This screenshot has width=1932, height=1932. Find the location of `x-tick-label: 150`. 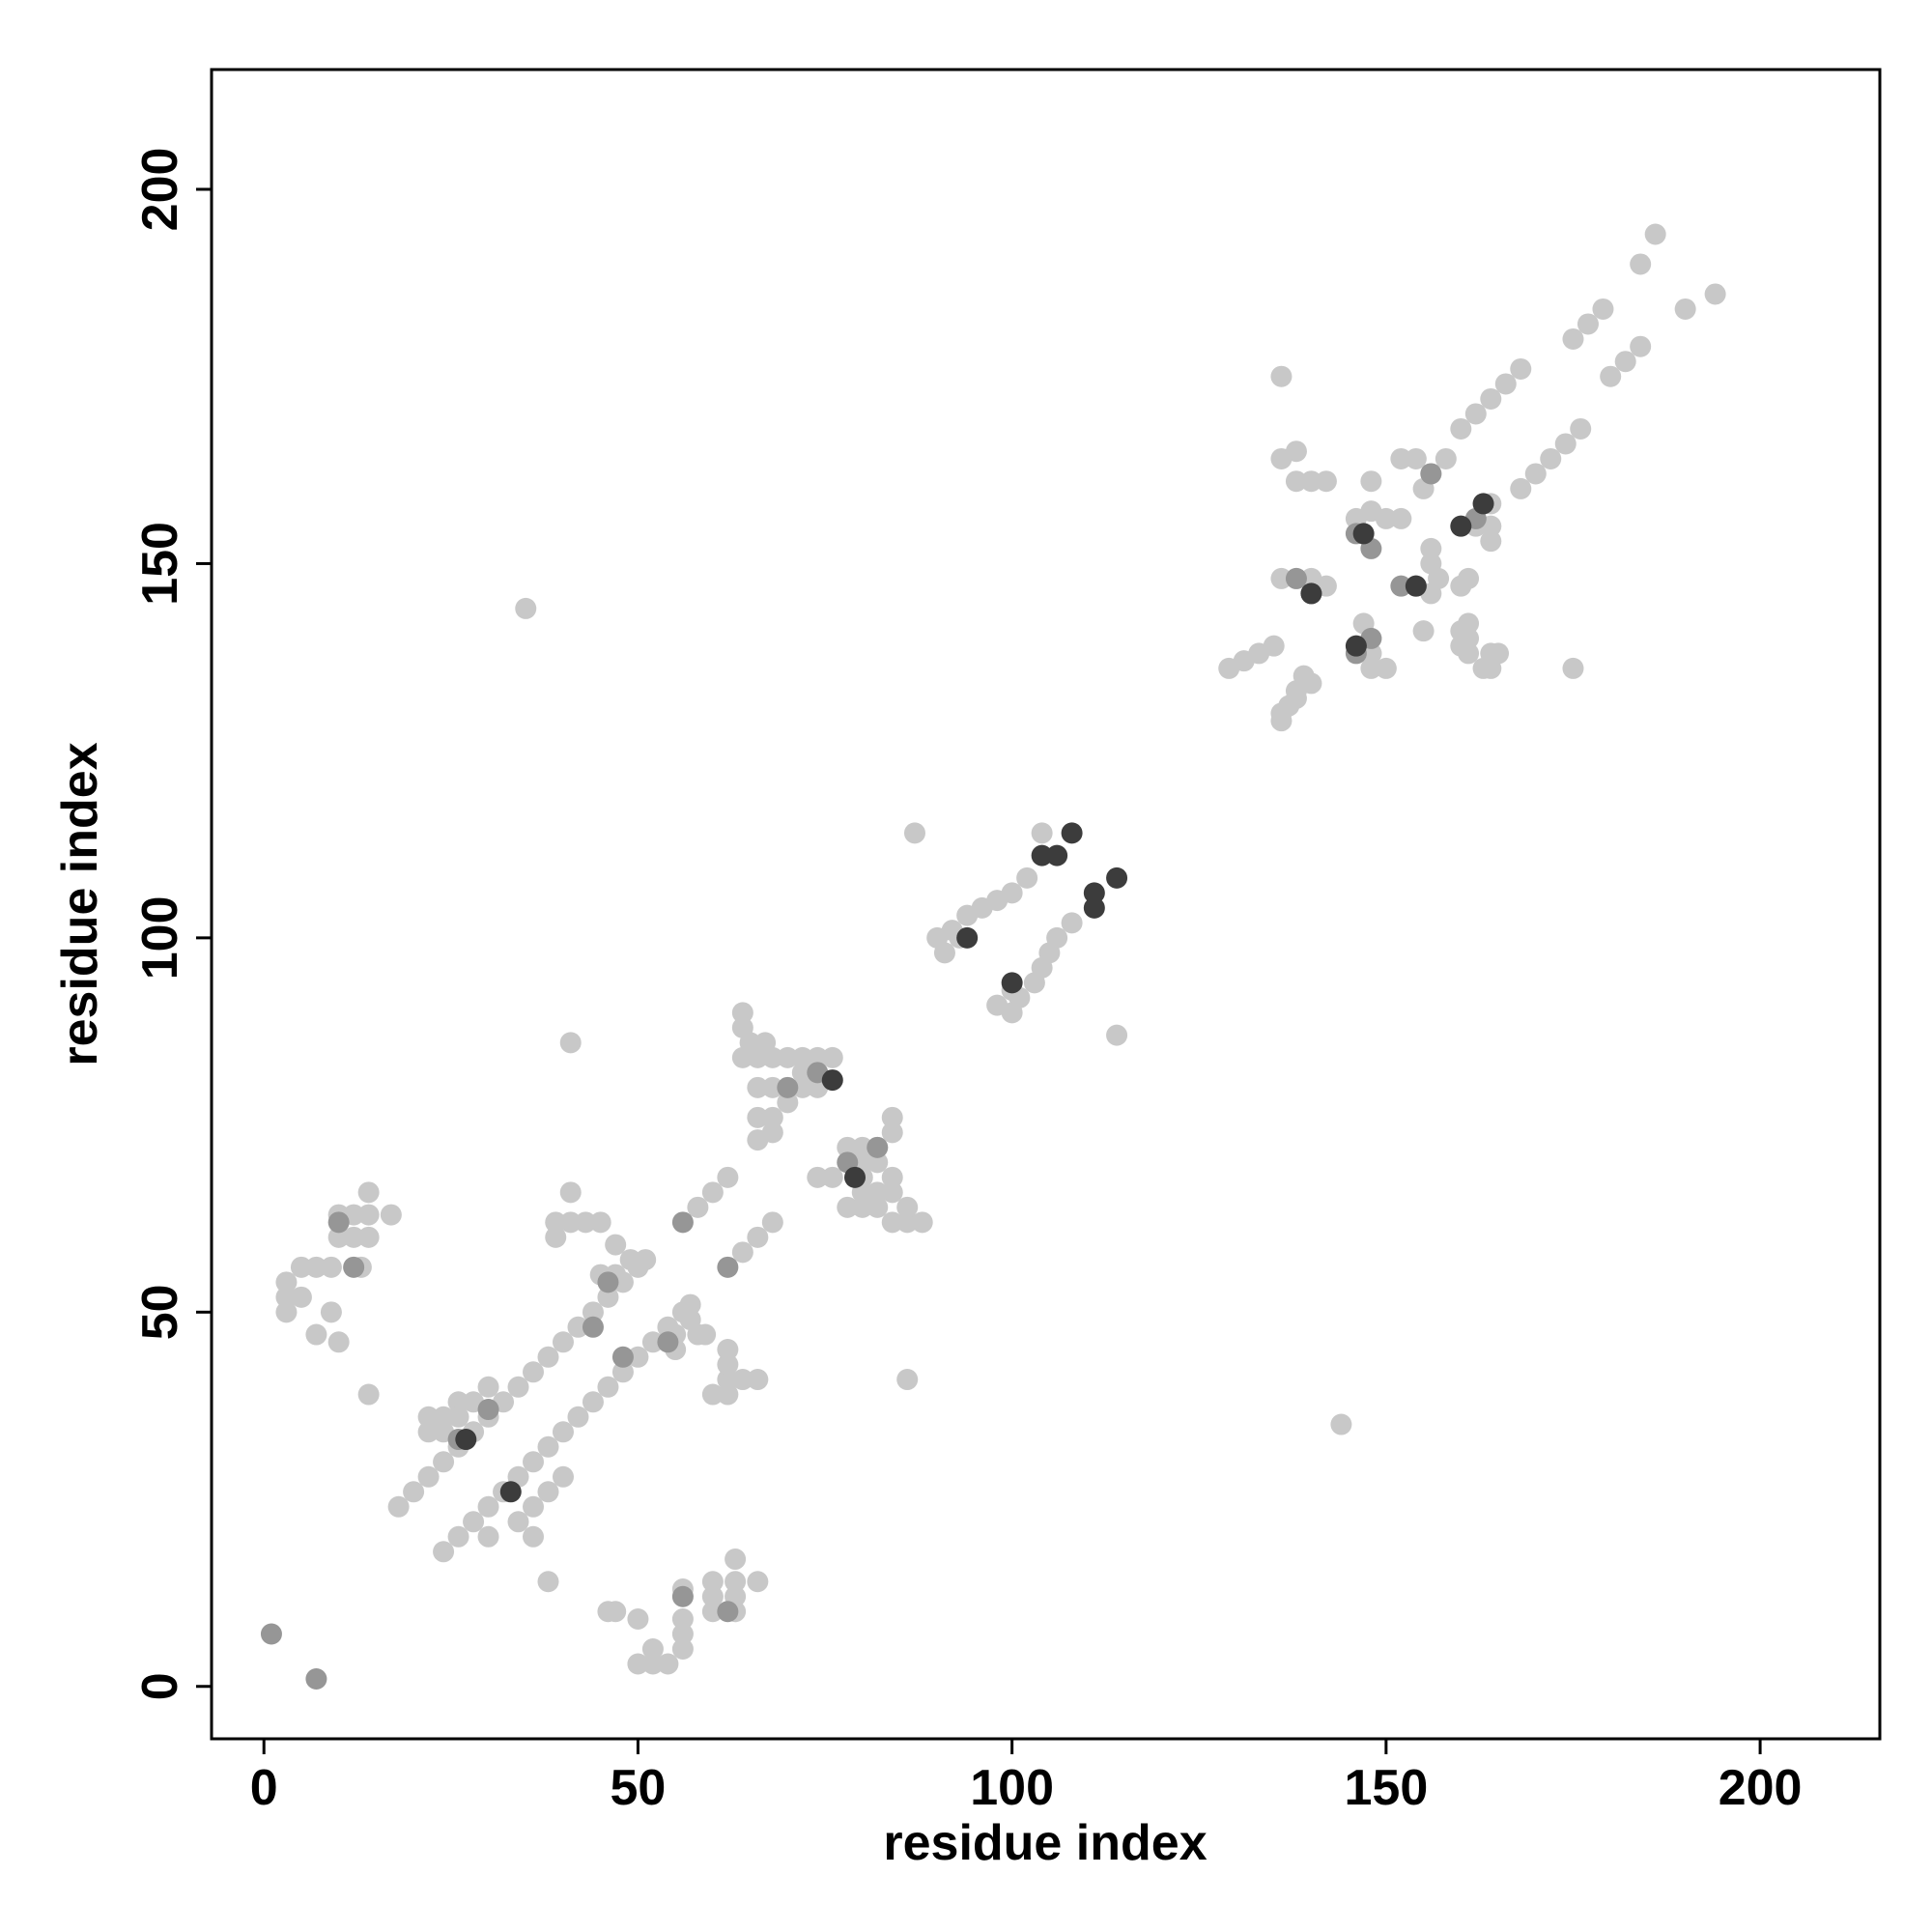

x-tick-label: 150 is located at coordinates (1386, 1788).